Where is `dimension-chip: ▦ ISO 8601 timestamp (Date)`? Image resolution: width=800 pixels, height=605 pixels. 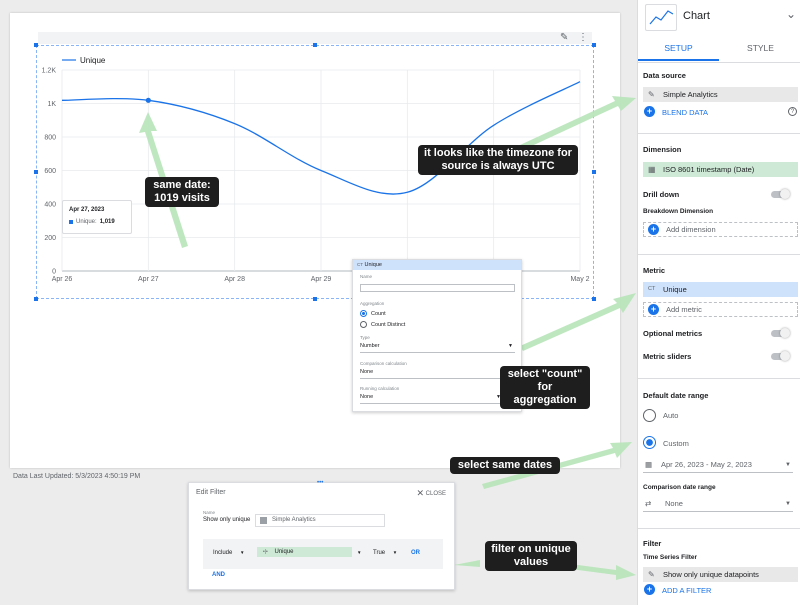
dimension-chip: ▦ ISO 8601 timestamp (Date) is located at coordinates (720, 169).